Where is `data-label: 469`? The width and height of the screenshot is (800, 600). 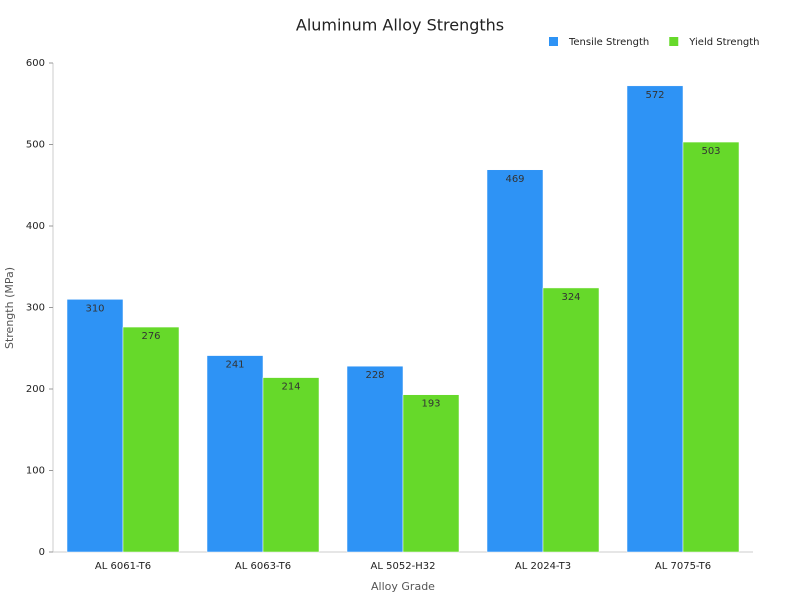 data-label: 469 is located at coordinates (514, 179).